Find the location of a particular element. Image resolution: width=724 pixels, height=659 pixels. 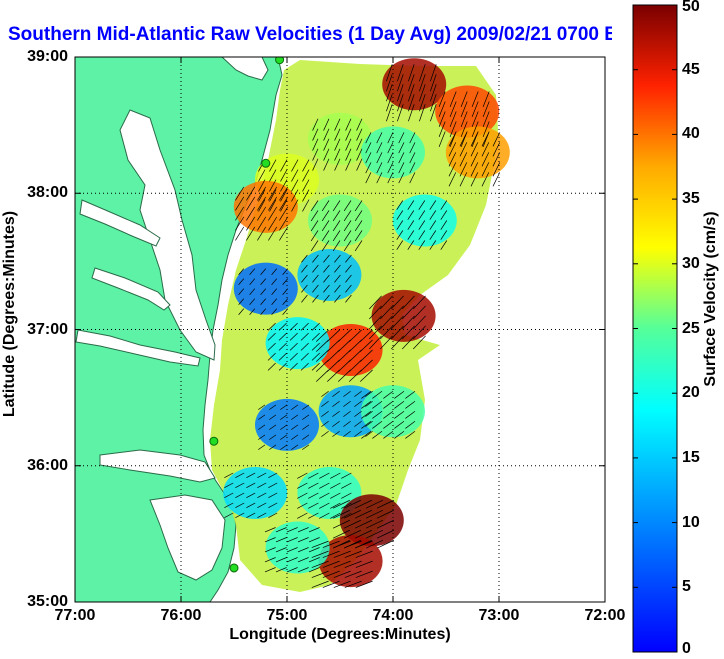

colorbar-tick-label: 5 is located at coordinates (686, 587).